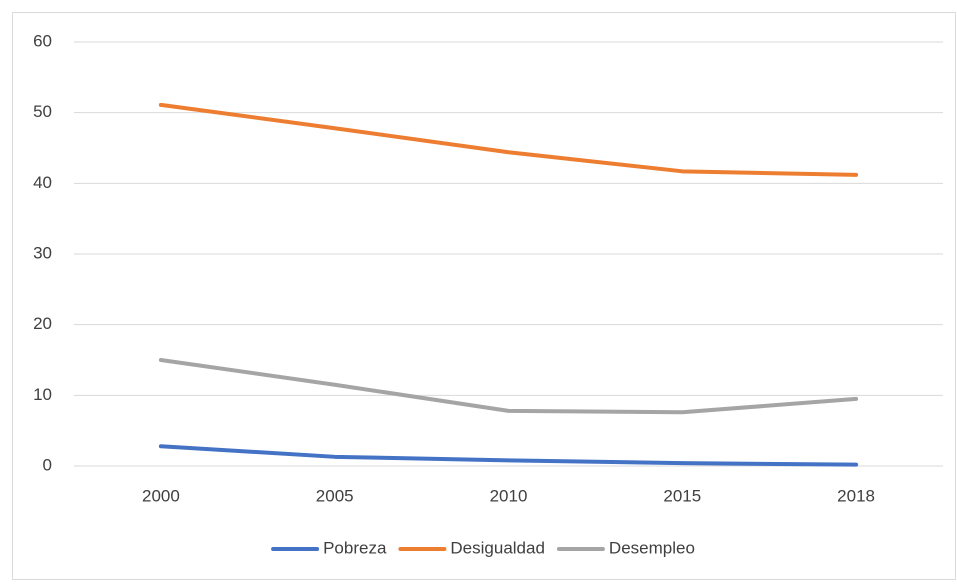  Describe the element at coordinates (682, 495) in the screenshot. I see `x-tick-label: 2015` at that location.